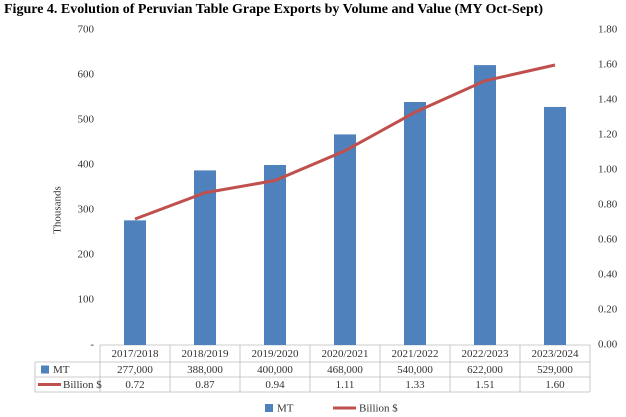  Describe the element at coordinates (555, 370) in the screenshot. I see `table-value: 529,000` at that location.